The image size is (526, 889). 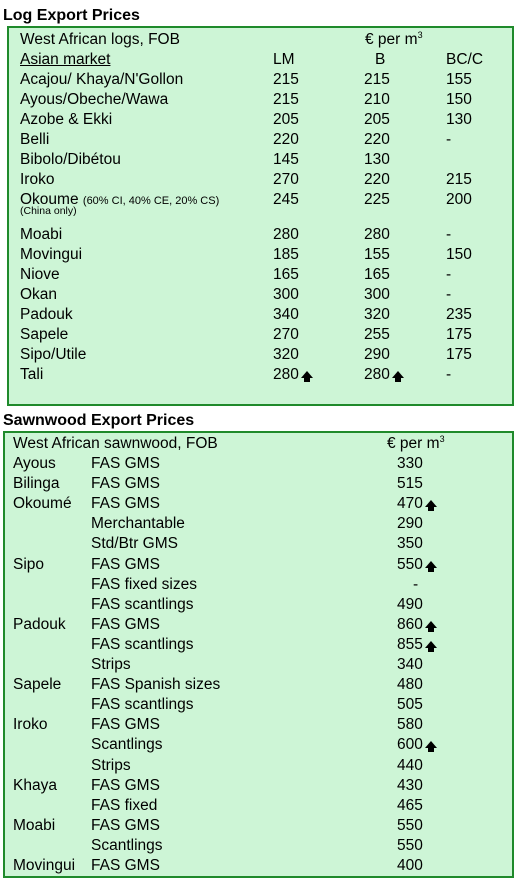 I want to click on price-b-value: 205, so click(x=377, y=119).